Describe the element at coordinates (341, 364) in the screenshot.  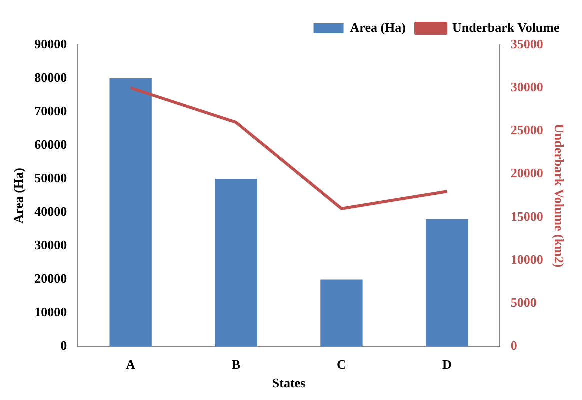
I see `x-tick-label: C` at that location.